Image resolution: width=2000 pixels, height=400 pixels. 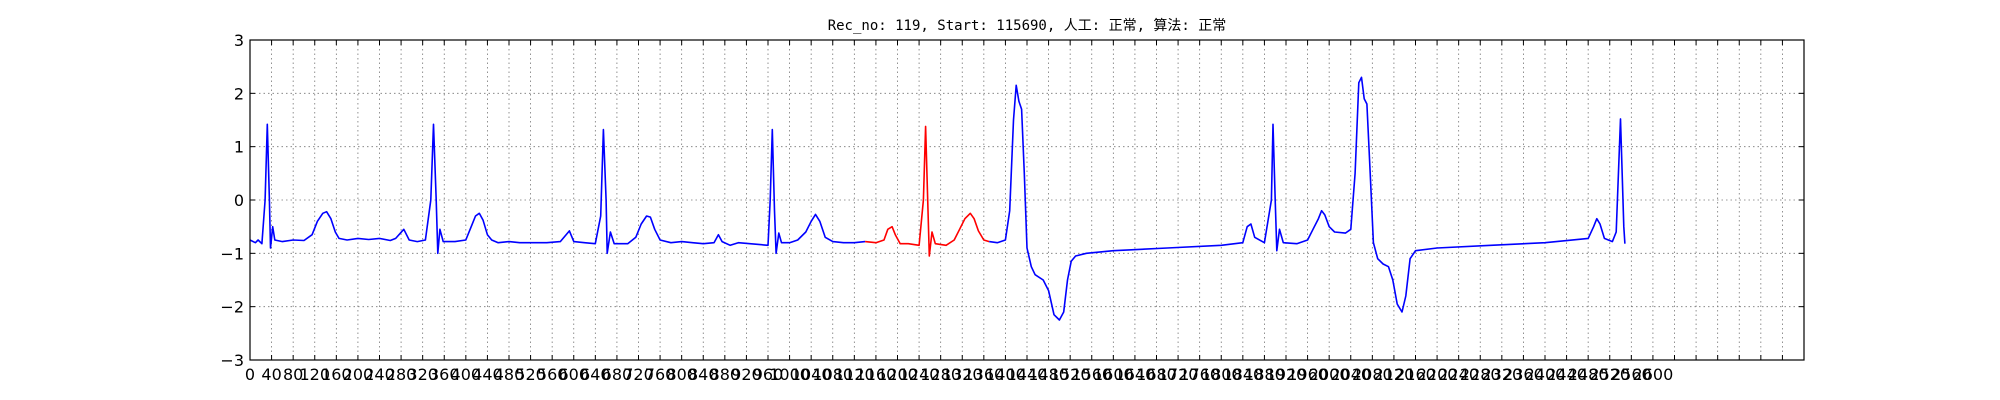 I want to click on x-tick-label: 1920, so click(x=1286, y=374).